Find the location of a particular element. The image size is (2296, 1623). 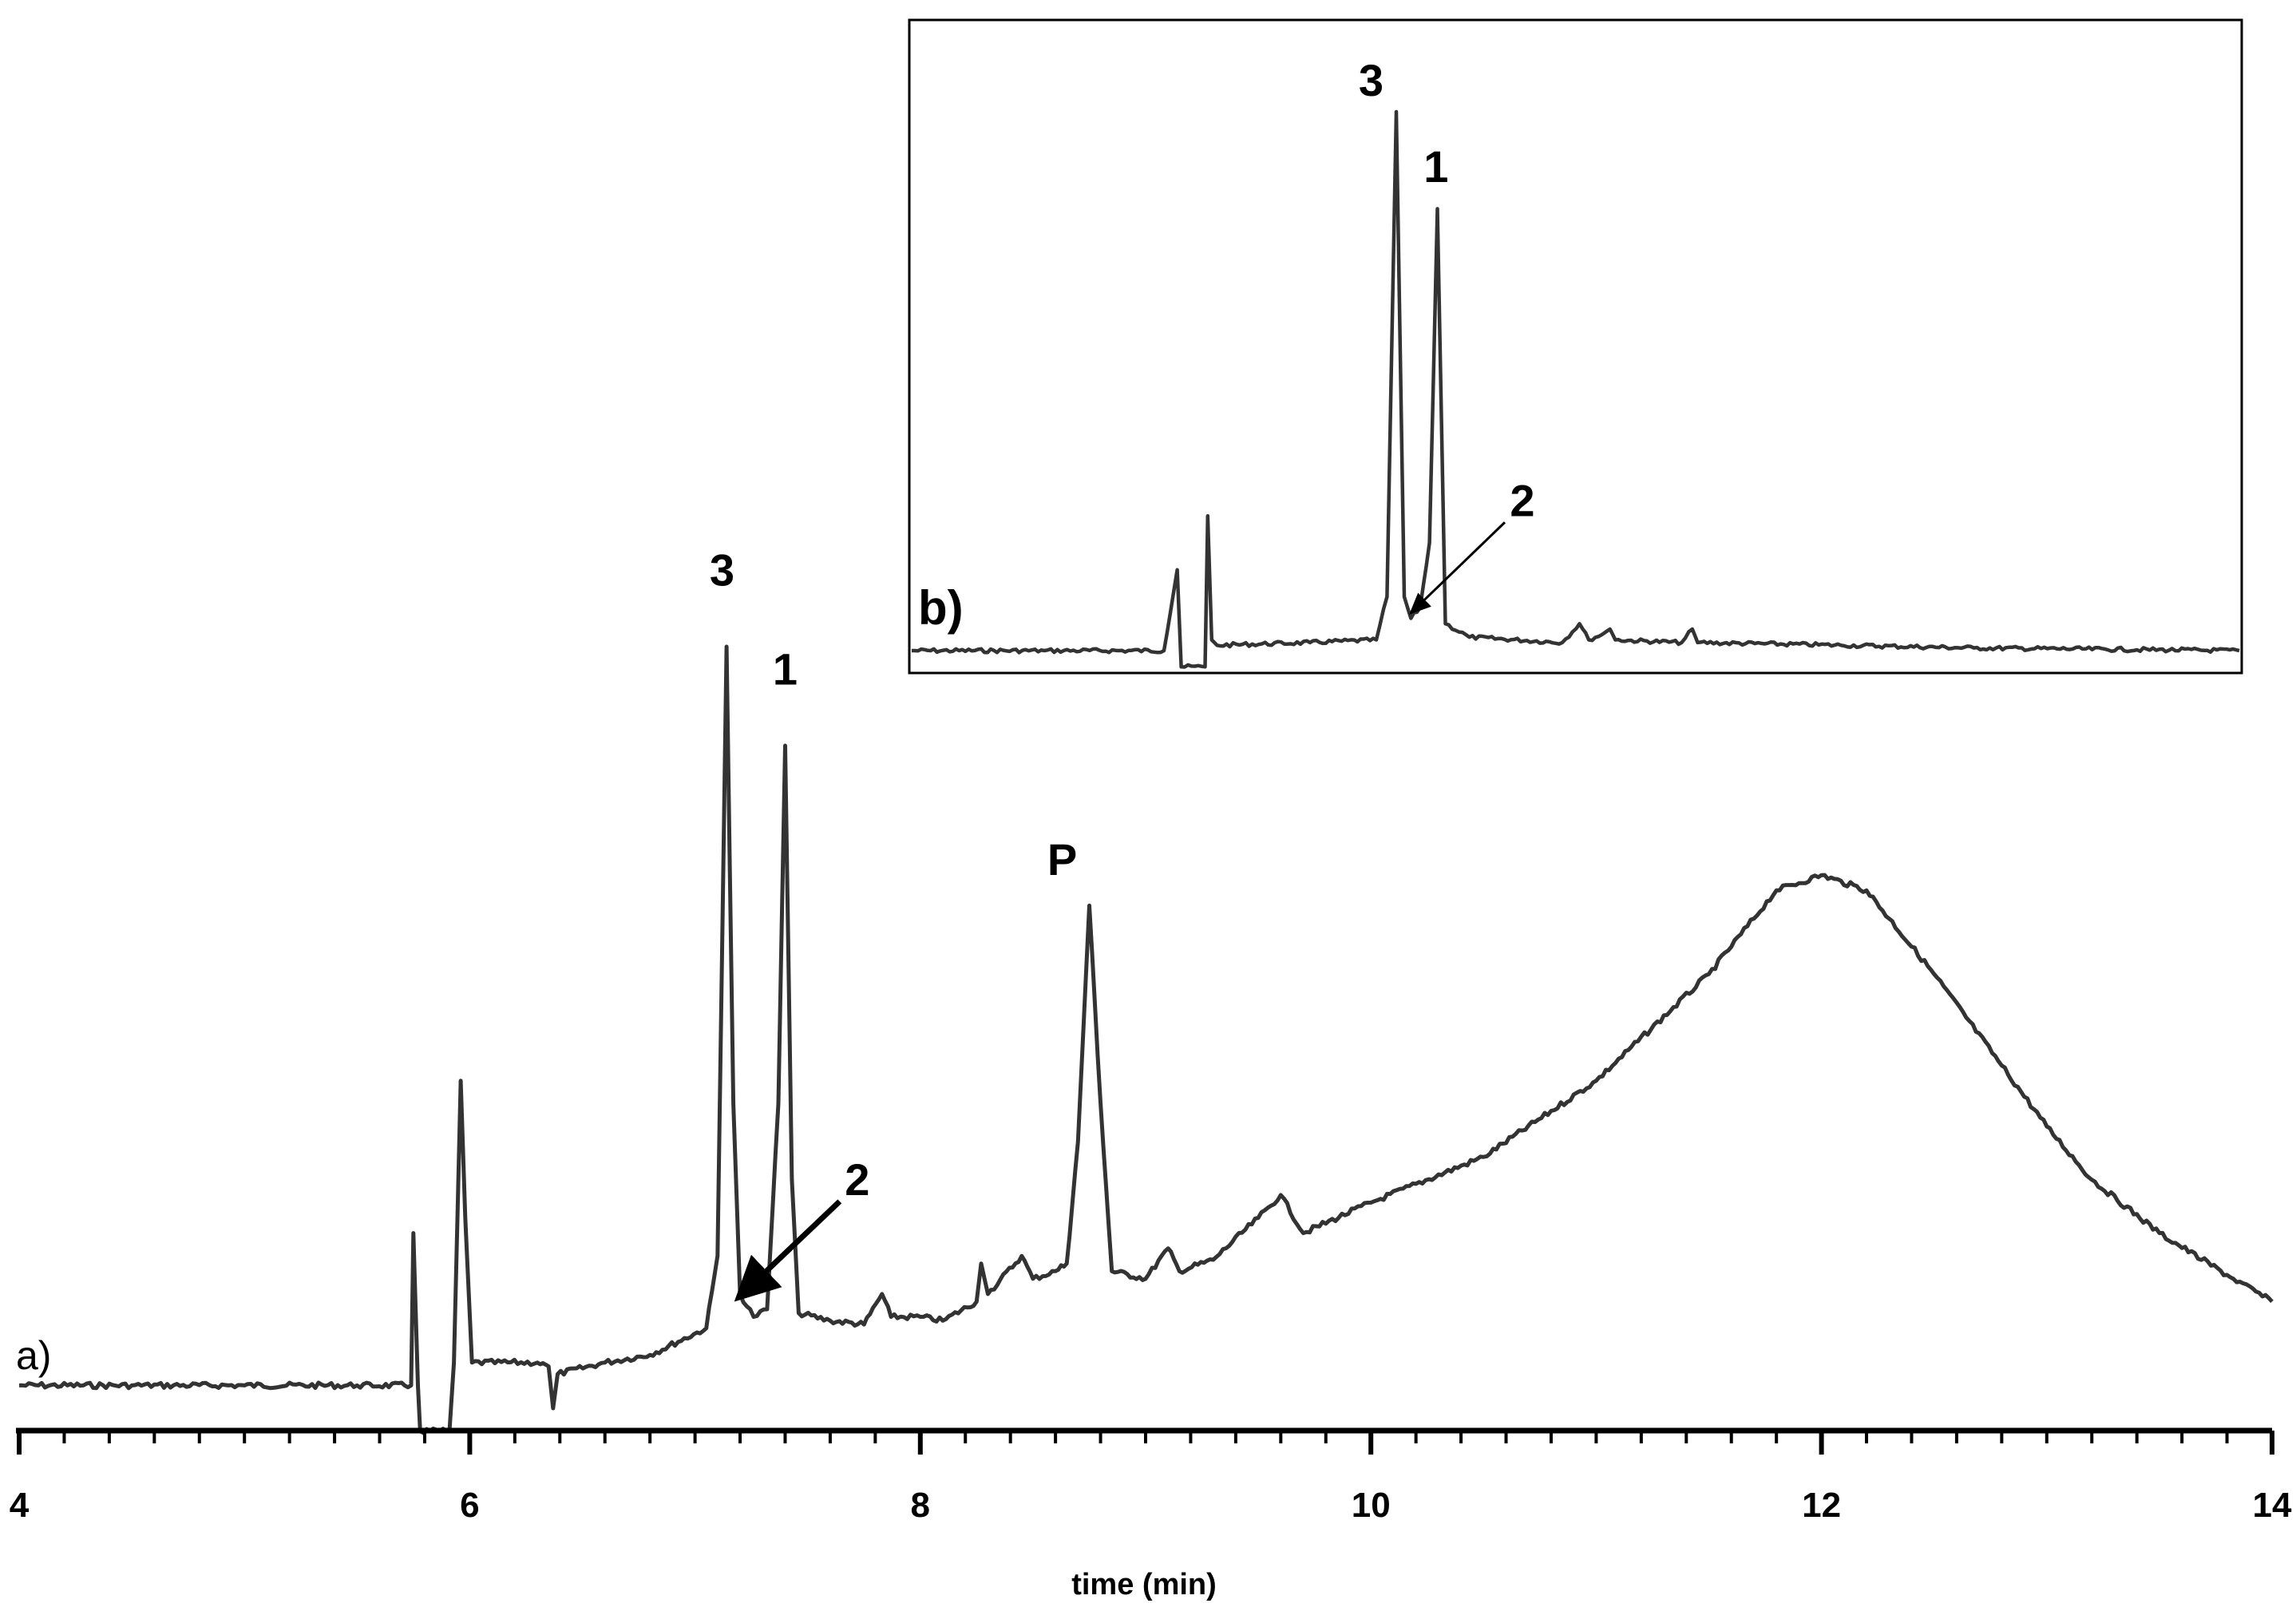

b-peak-label-1: 1 is located at coordinates (1435, 166).